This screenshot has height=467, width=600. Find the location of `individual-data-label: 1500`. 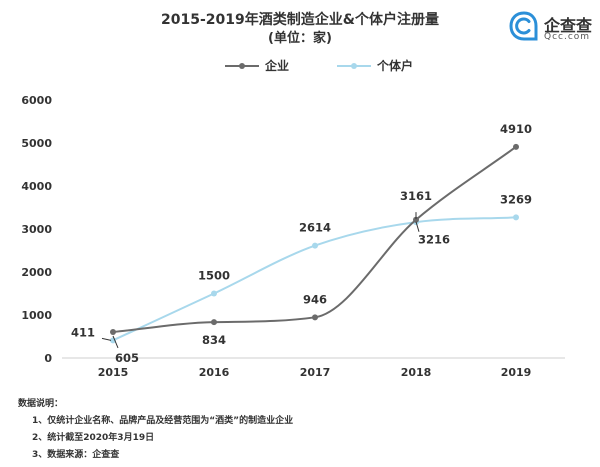

individual-data-label: 1500 is located at coordinates (214, 276).